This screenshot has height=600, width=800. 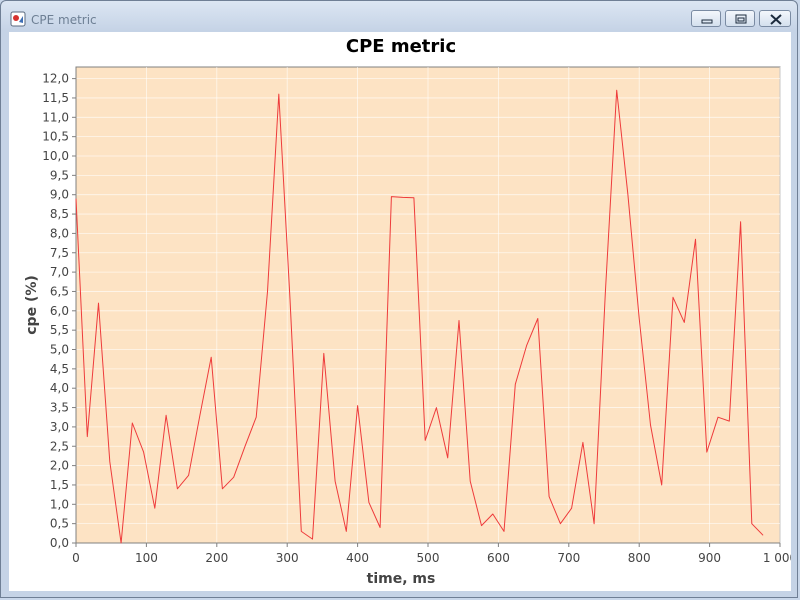 I want to click on y-tick-label: 1,5, so click(x=59, y=485).